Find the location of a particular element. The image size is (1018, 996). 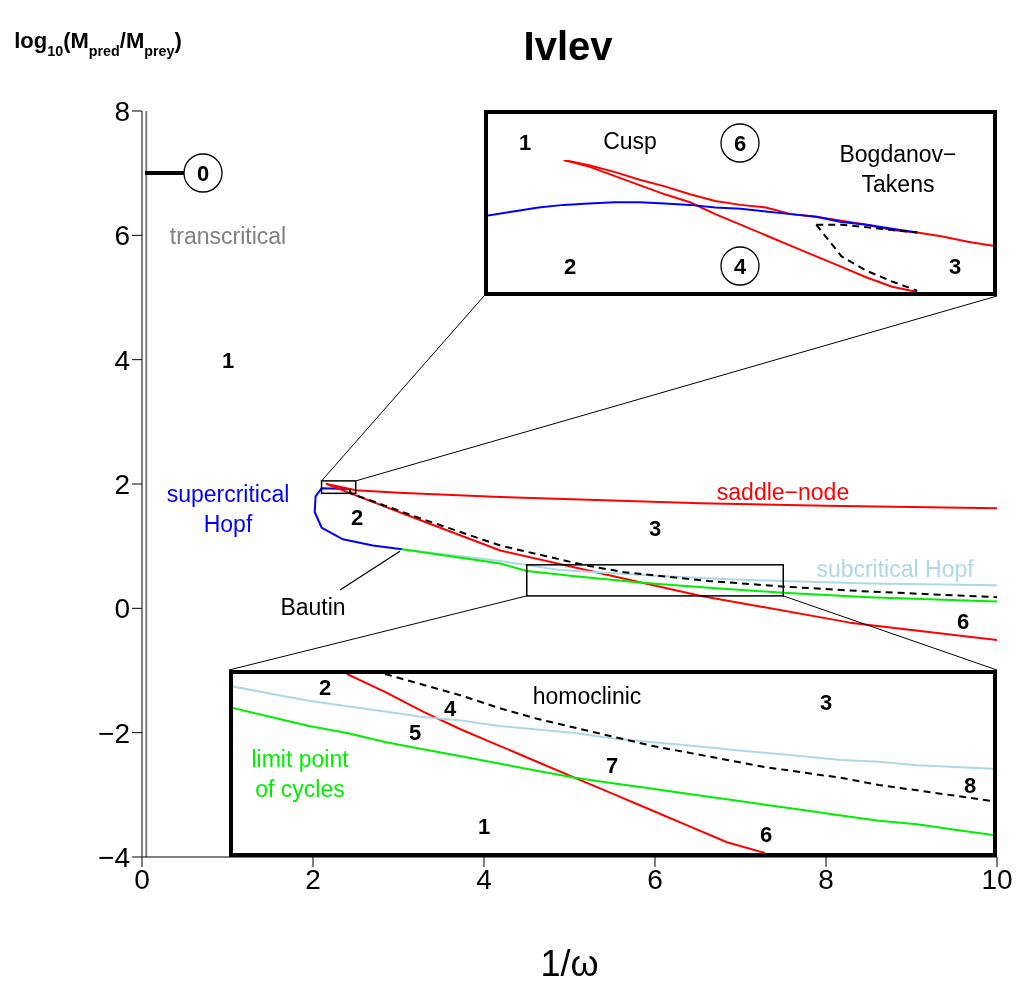

annotation: 0 is located at coordinates (203, 173).